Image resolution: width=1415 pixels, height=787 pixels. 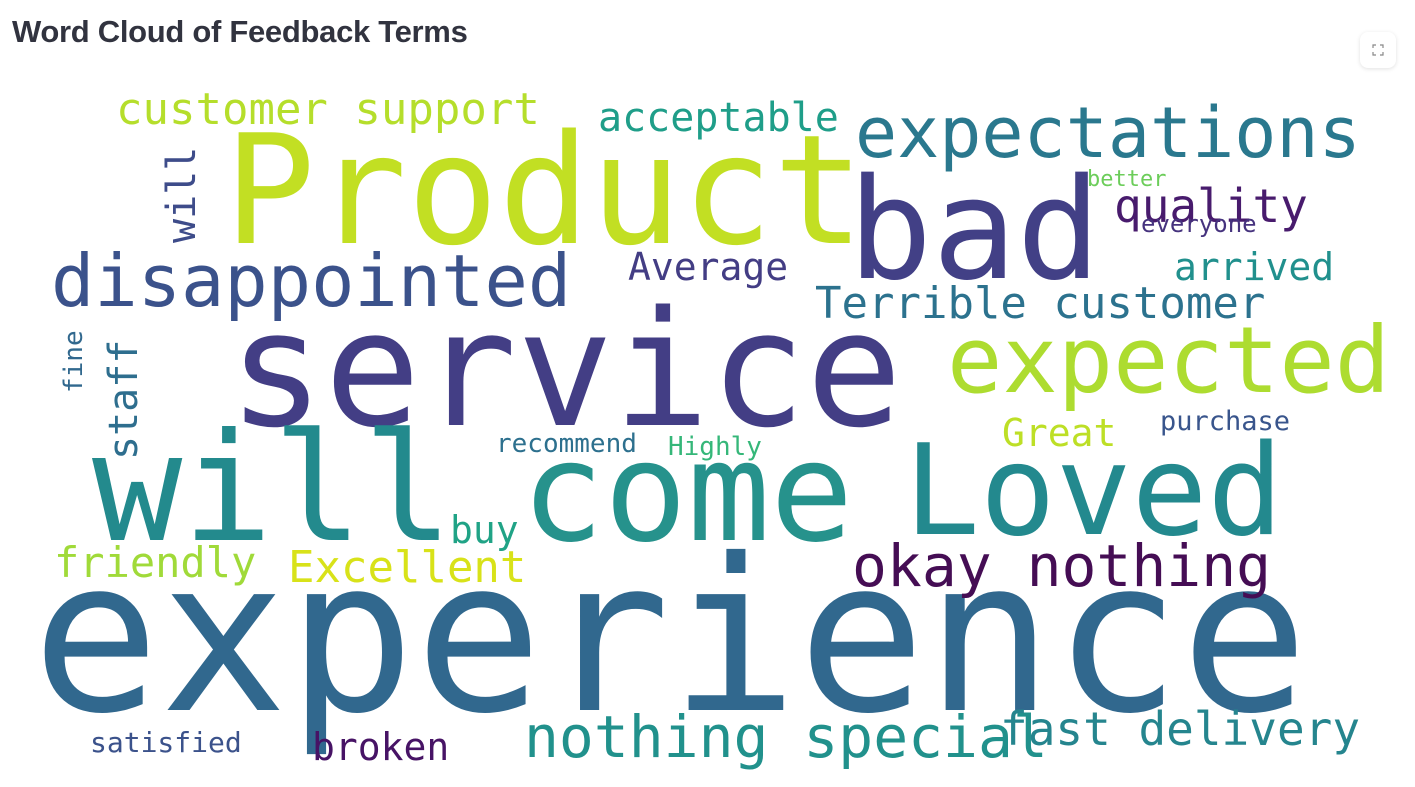 I want to click on cloud-word: Loved, so click(x=1093, y=490).